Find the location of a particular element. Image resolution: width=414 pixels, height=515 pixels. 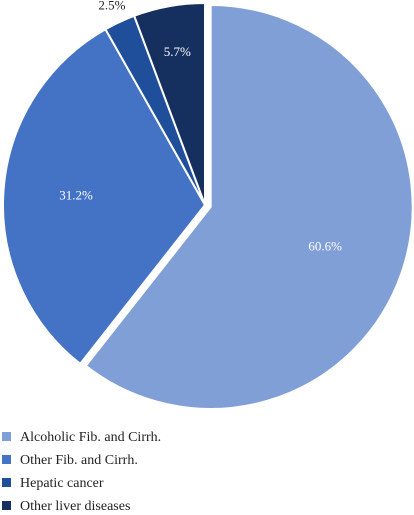

legend-item-other-fib-cirrh: Other Fib. and Cirrh. is located at coordinates (70, 460).